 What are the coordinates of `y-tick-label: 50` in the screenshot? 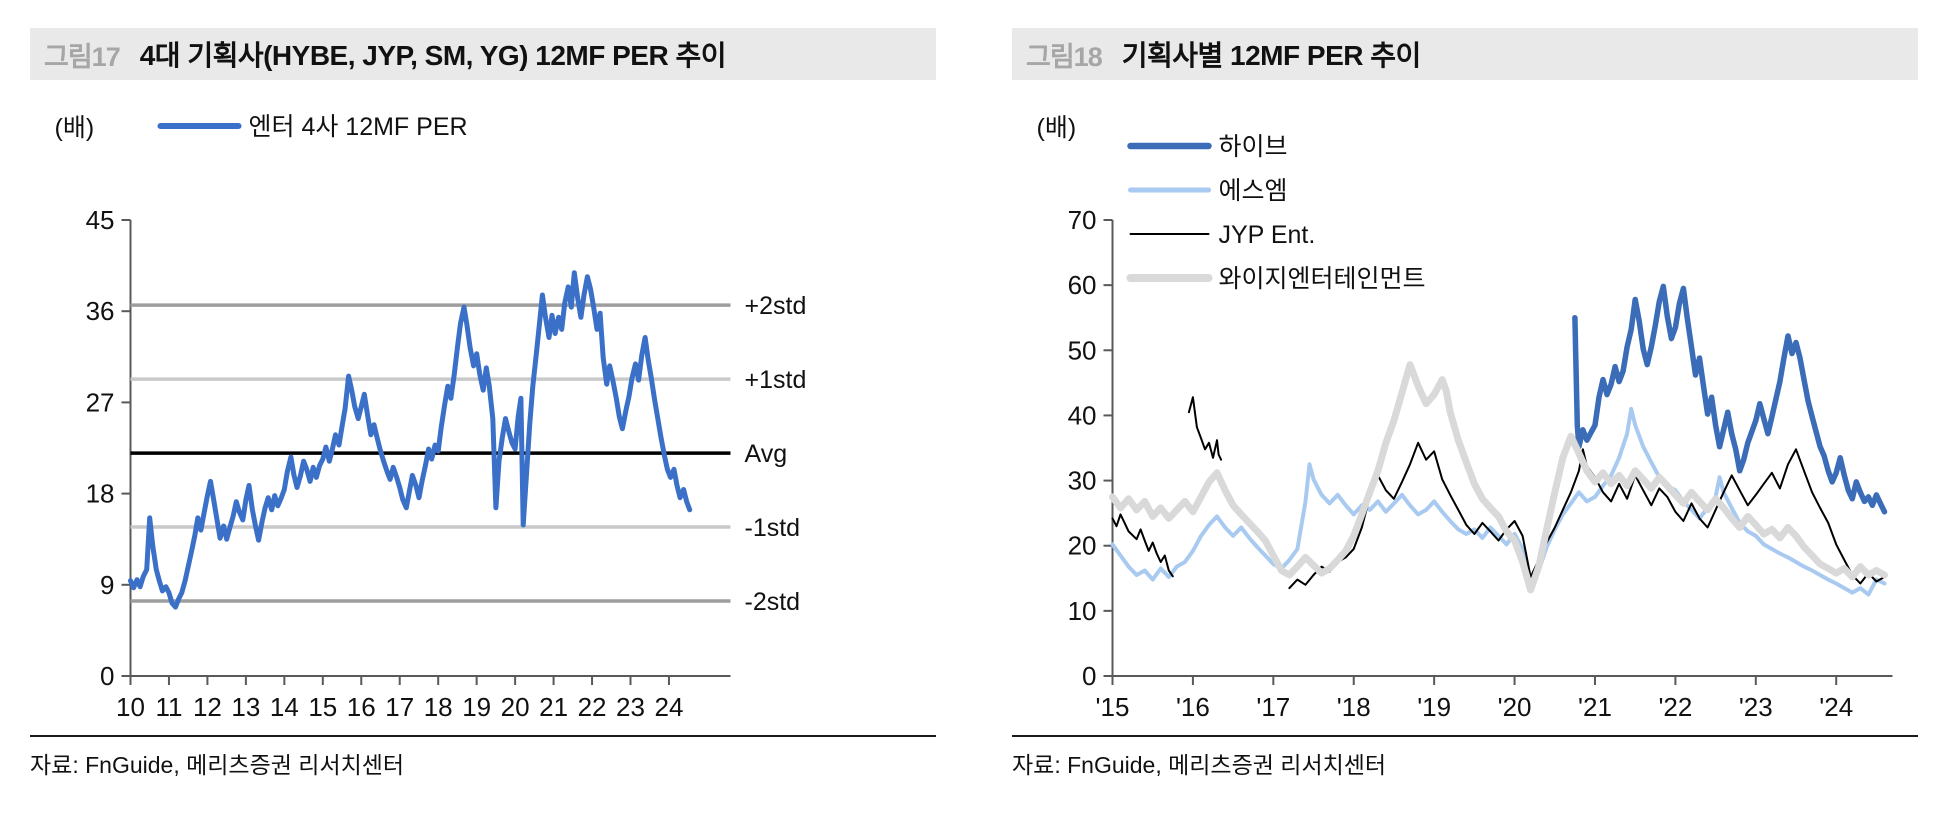 It's located at (1082, 350).